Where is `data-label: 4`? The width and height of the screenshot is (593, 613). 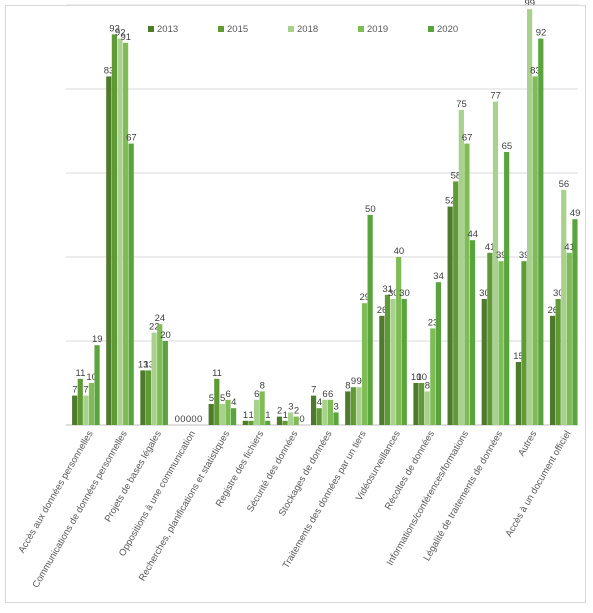
data-label: 4 is located at coordinates (319, 402).